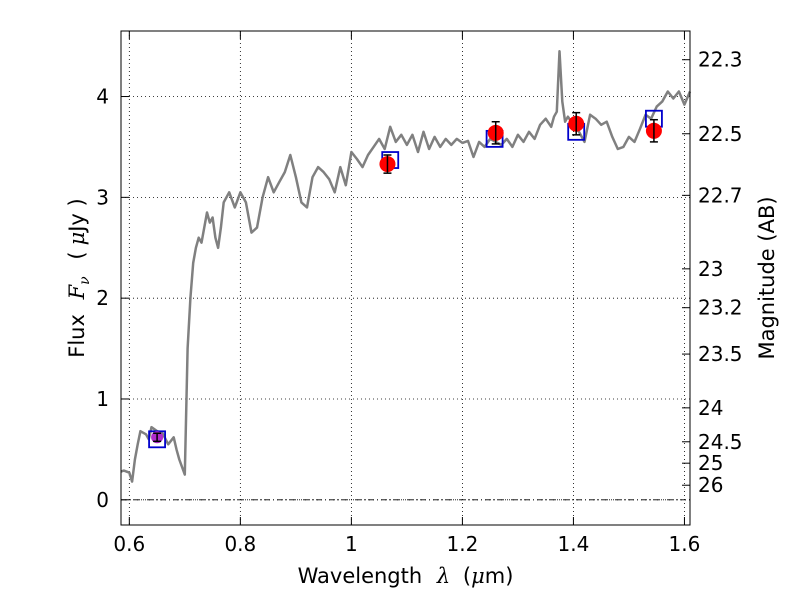  I want to click on y-axis-label: Flux Fν ( μJy ), so click(79, 277).